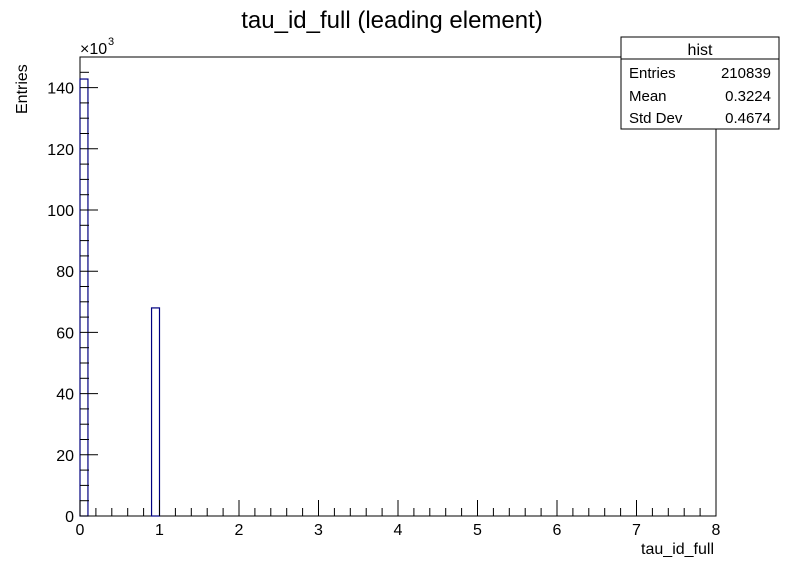 This screenshot has width=796, height=572. What do you see at coordinates (65, 395) in the screenshot?
I see `y-tick-label-2: 40` at bounding box center [65, 395].